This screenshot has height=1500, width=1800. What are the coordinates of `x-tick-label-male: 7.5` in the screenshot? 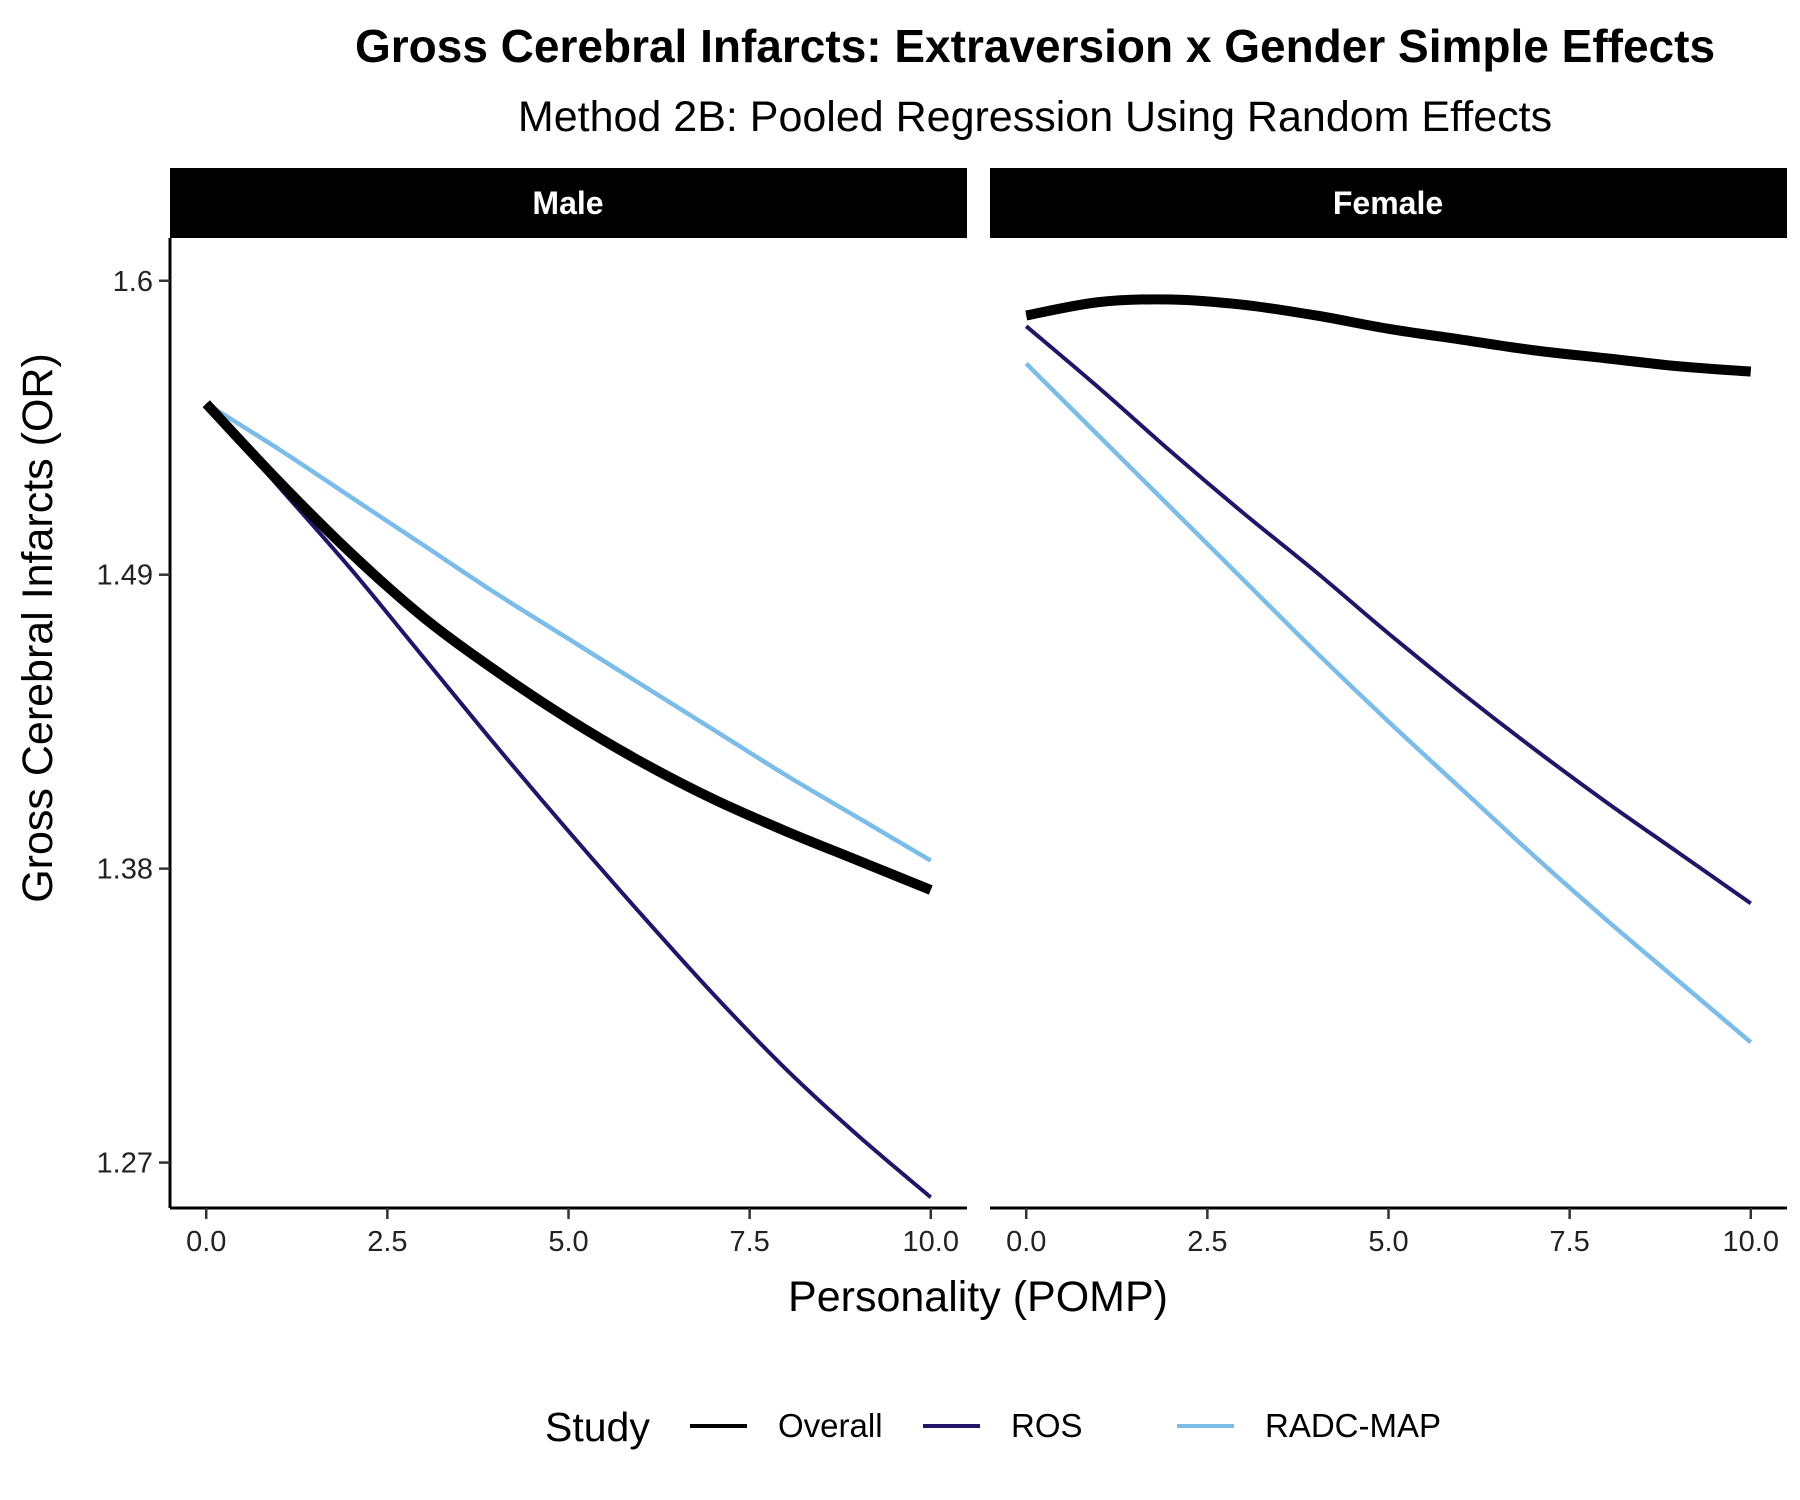 It's located at (749, 1242).